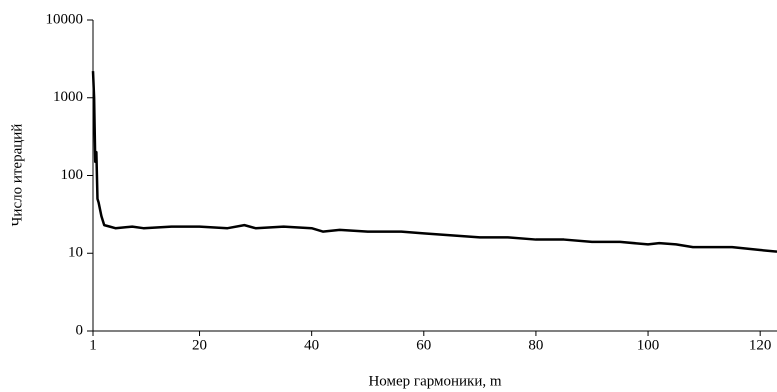 This screenshot has width=777, height=392. I want to click on x-tick-label: 100, so click(648, 345).